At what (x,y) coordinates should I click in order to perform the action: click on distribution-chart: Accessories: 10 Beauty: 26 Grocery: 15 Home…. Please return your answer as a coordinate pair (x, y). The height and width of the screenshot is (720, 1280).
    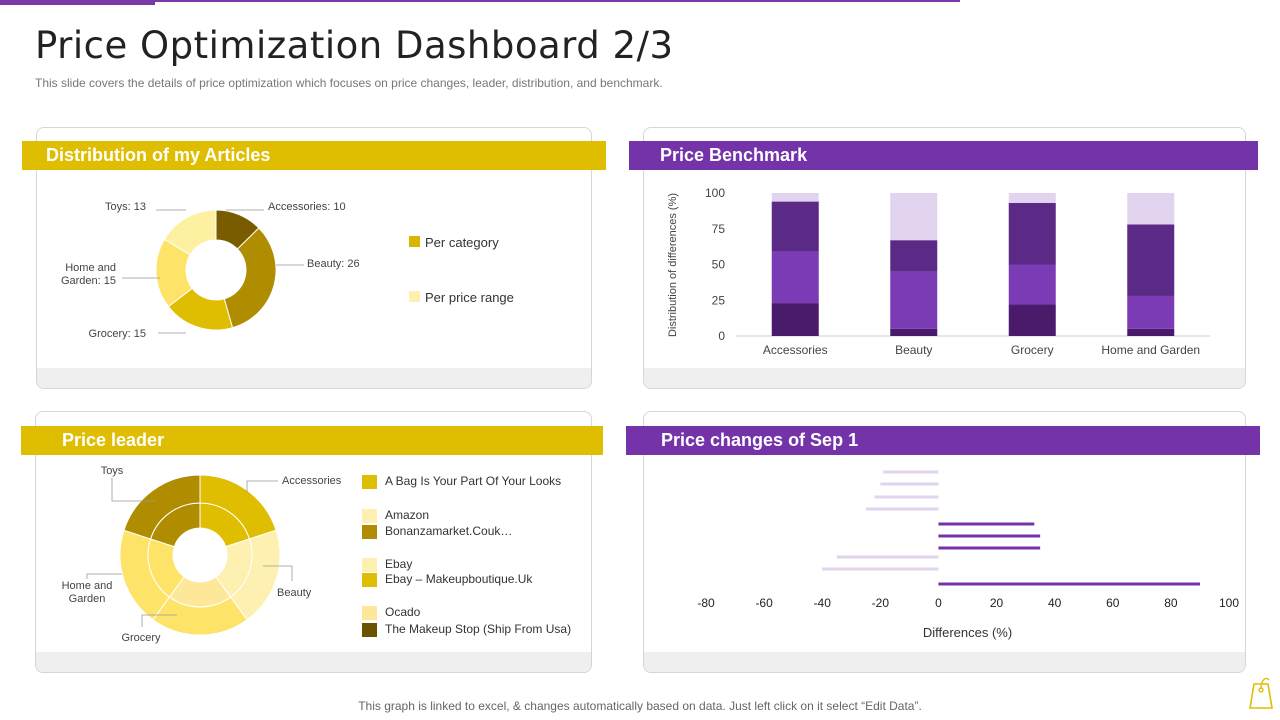
    Looking at the image, I should click on (313, 268).